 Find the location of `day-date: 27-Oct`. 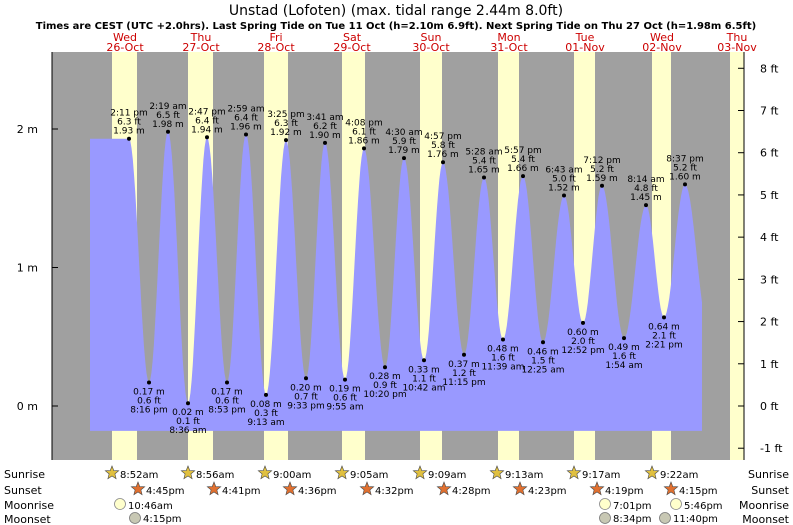

day-date: 27-Oct is located at coordinates (201, 47).